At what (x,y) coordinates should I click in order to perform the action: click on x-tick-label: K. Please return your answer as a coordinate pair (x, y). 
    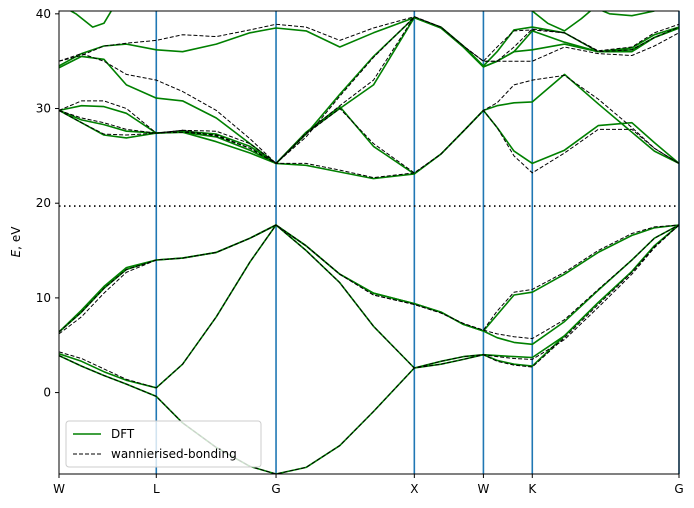
    Looking at the image, I should click on (532, 489).